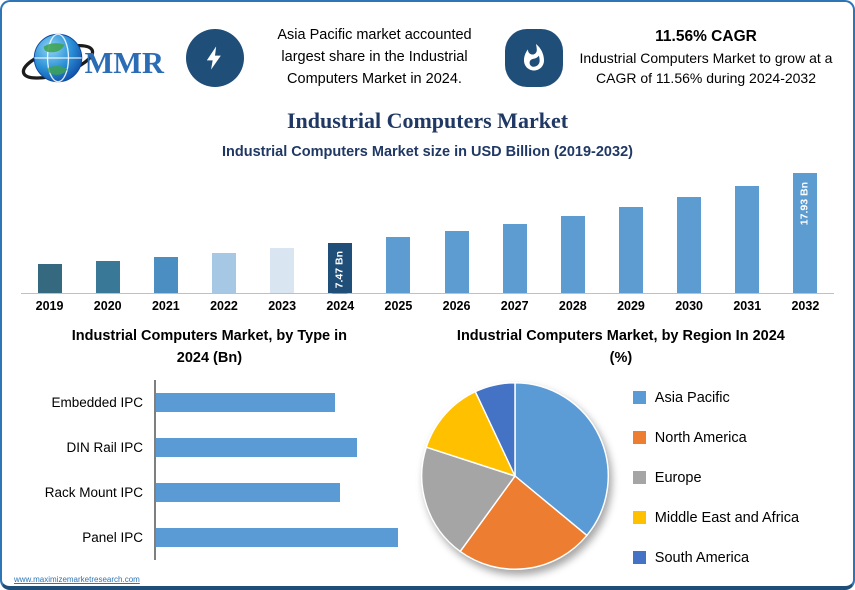 The image size is (855, 590). What do you see at coordinates (805, 204) in the screenshot?
I see `bar-value-label-2032: 17.93 Bn` at bounding box center [805, 204].